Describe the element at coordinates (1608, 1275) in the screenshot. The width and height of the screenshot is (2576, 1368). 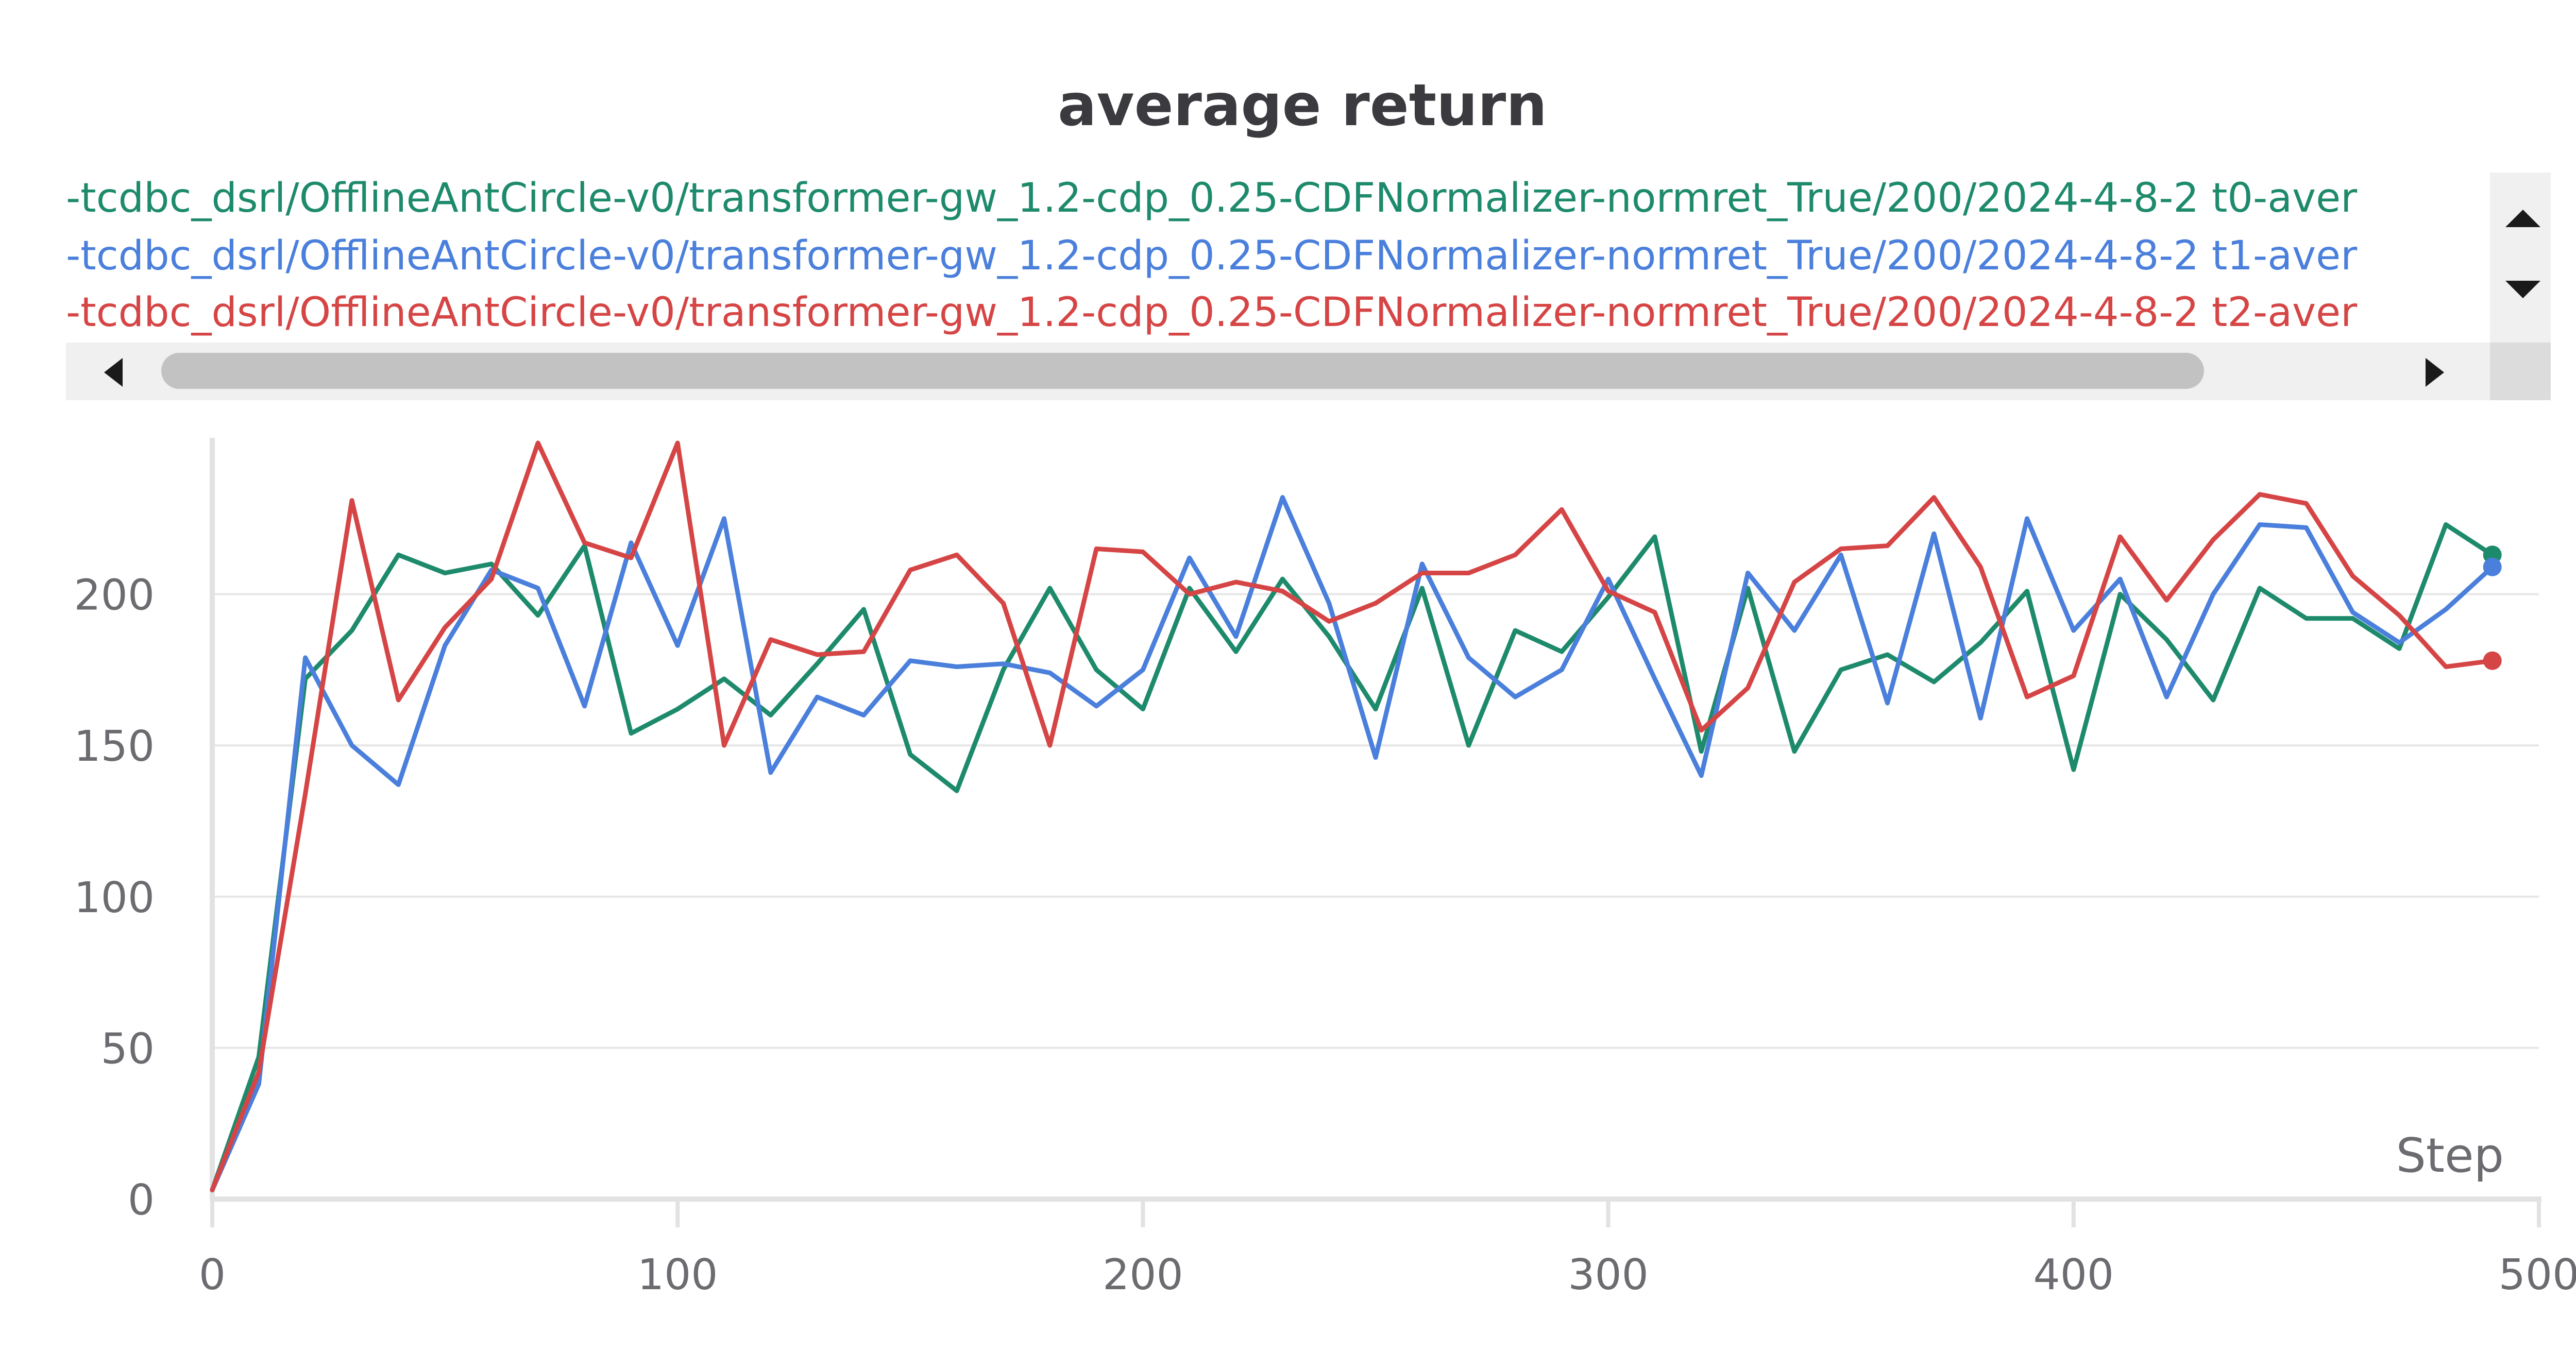
I see `x-tick-label: 300` at that location.